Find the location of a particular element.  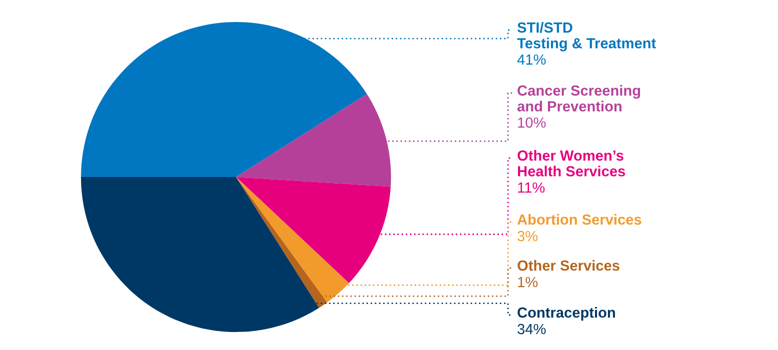

data-label: 41% is located at coordinates (531, 59).